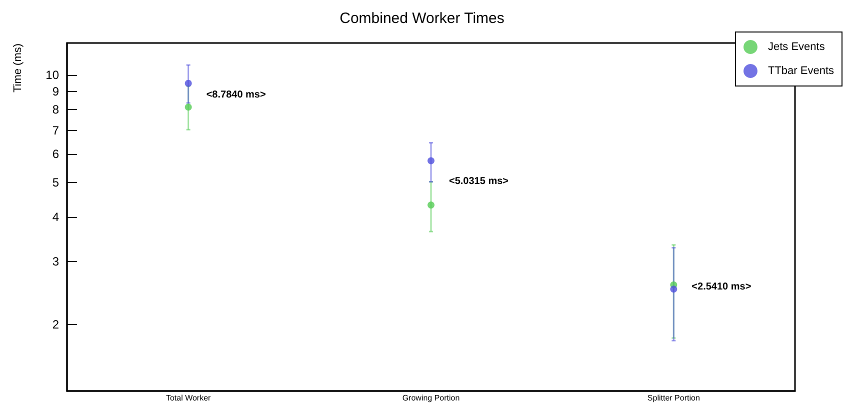 The height and width of the screenshot is (404, 844). Describe the element at coordinates (53, 75) in the screenshot. I see `y-tick-label: 10` at that location.